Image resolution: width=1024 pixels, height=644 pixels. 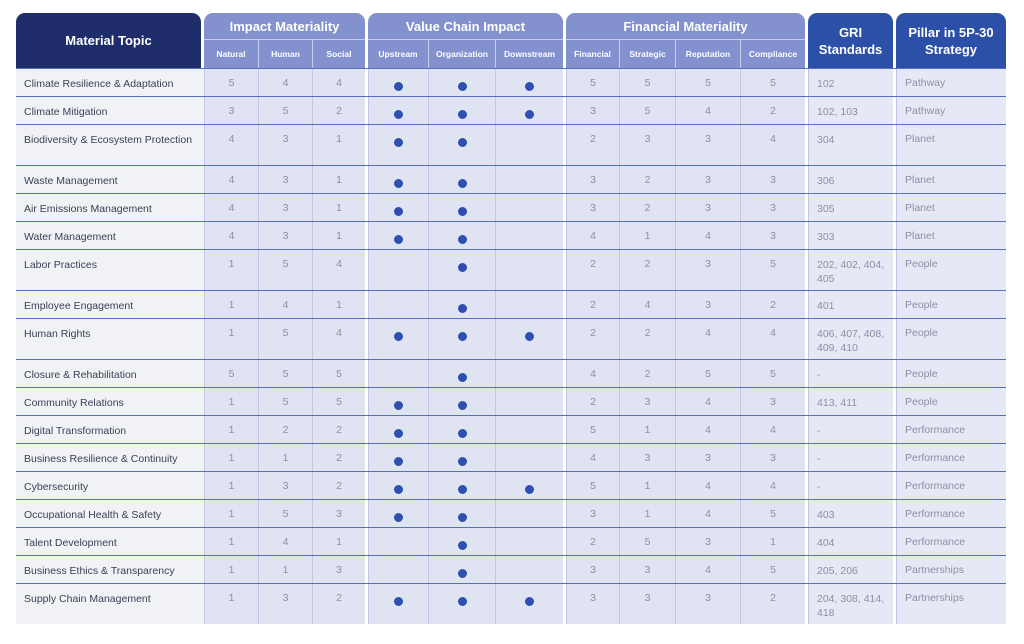 I want to click on topic-cell: Labor Practices, so click(x=110, y=270).